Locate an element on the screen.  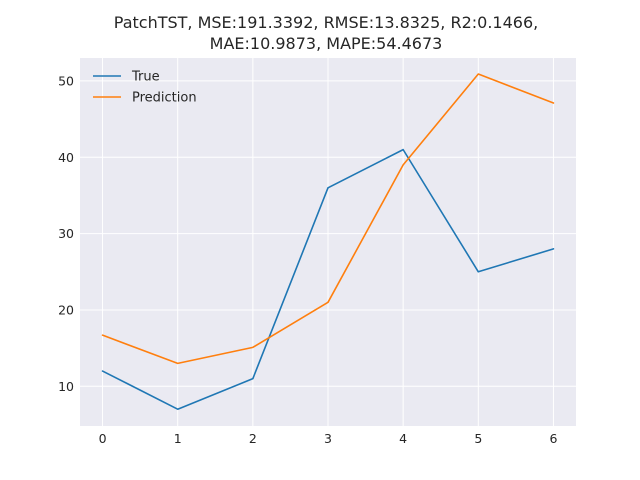
legend-label-prediction: Prediction is located at coordinates (164, 98).